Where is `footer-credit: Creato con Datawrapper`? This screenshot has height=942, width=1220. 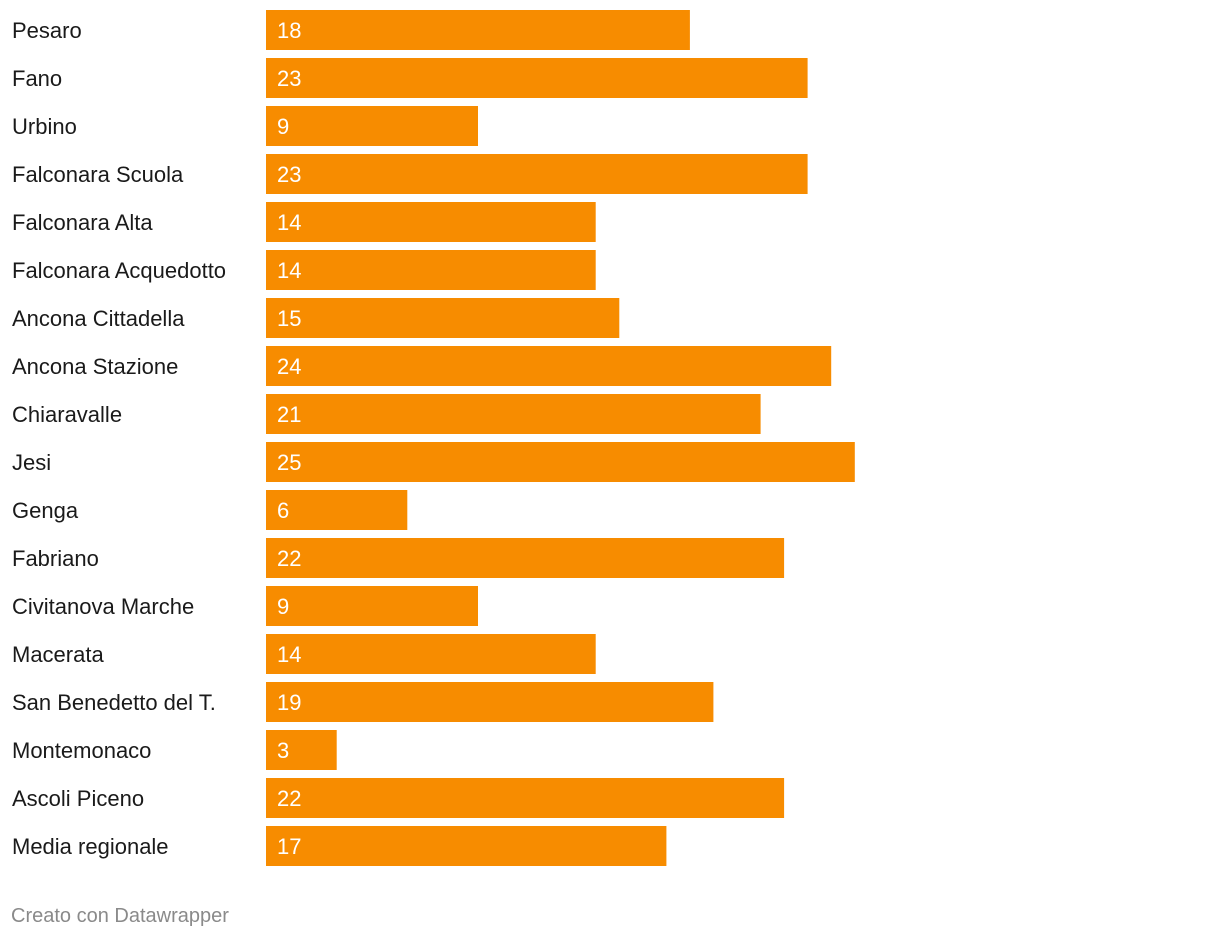
footer-credit: Creato con Datawrapper is located at coordinates (120, 916).